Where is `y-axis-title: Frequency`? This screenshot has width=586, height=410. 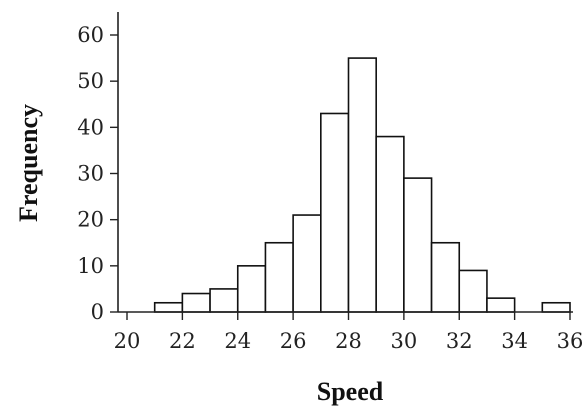
y-axis-title: Frequency is located at coordinates (28, 163).